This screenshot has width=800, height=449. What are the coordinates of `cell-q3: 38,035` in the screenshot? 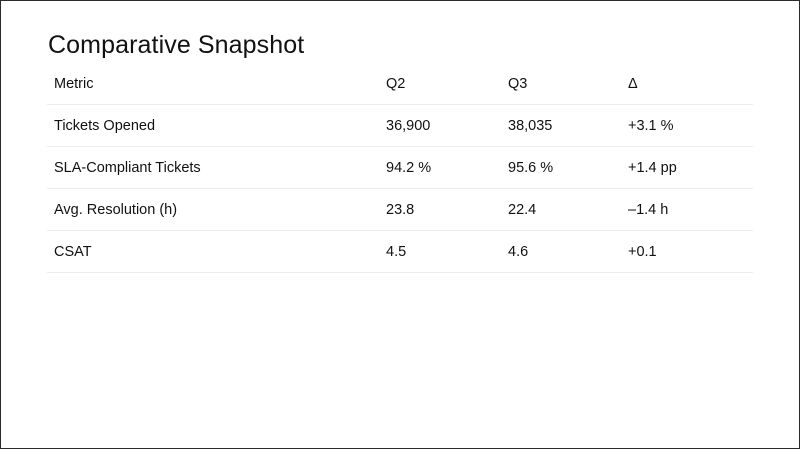 It's located at (561, 125).